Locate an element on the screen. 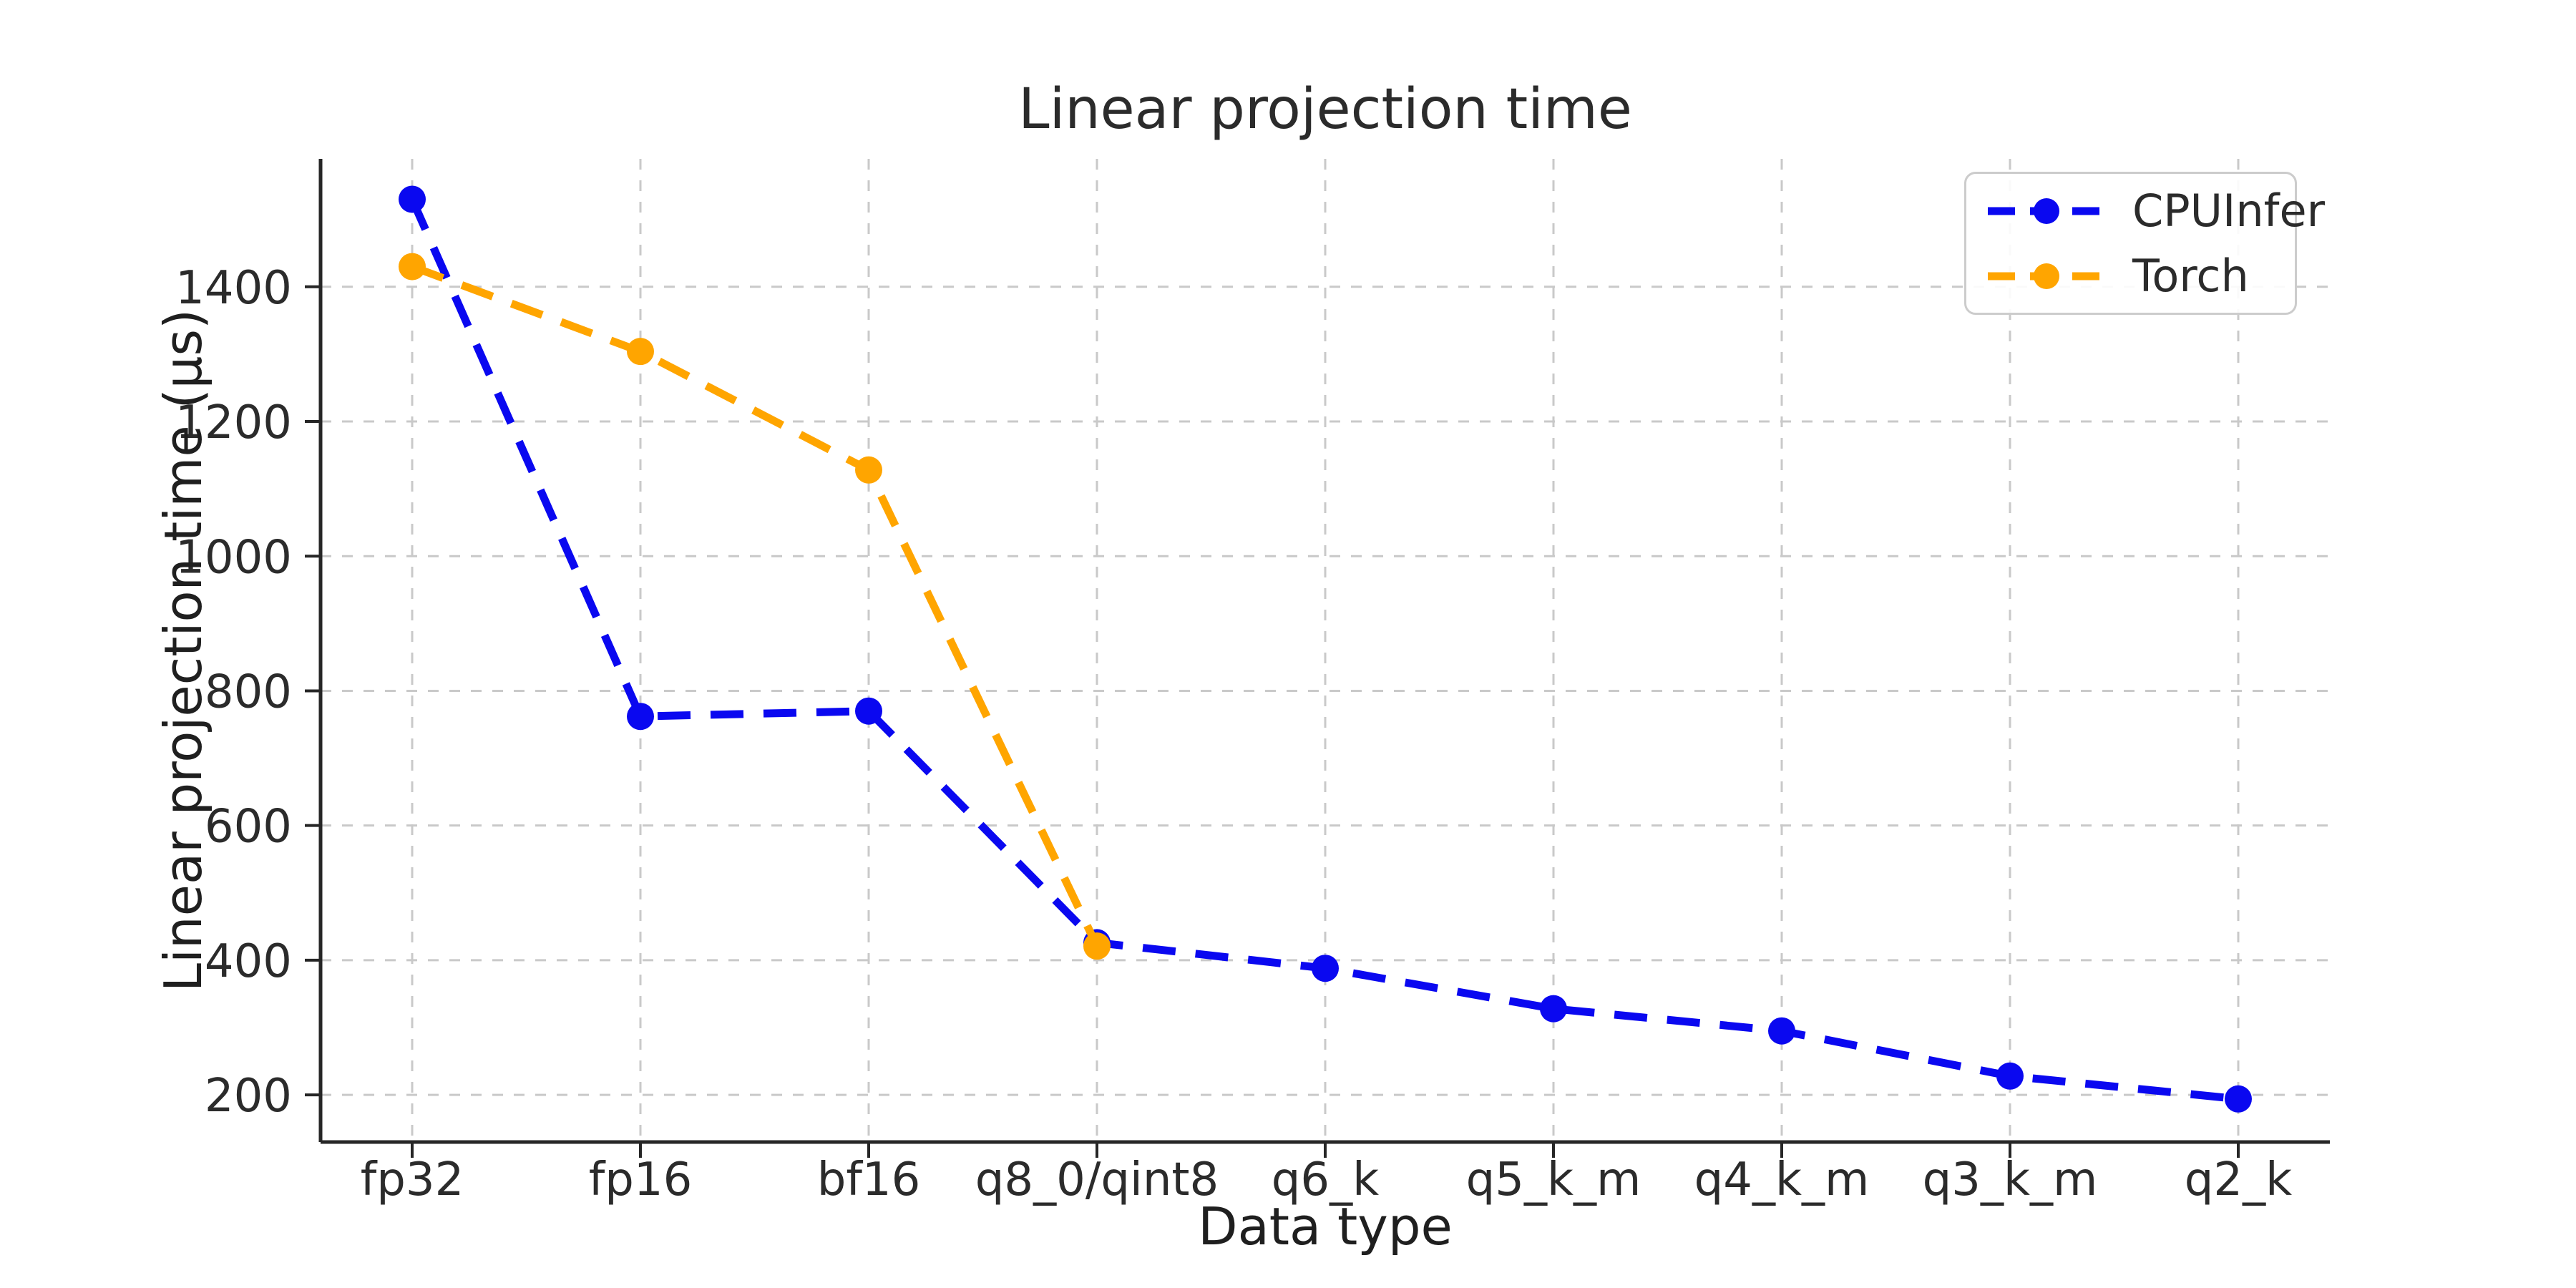  legend-marker-cpuinfer is located at coordinates (2046, 210).